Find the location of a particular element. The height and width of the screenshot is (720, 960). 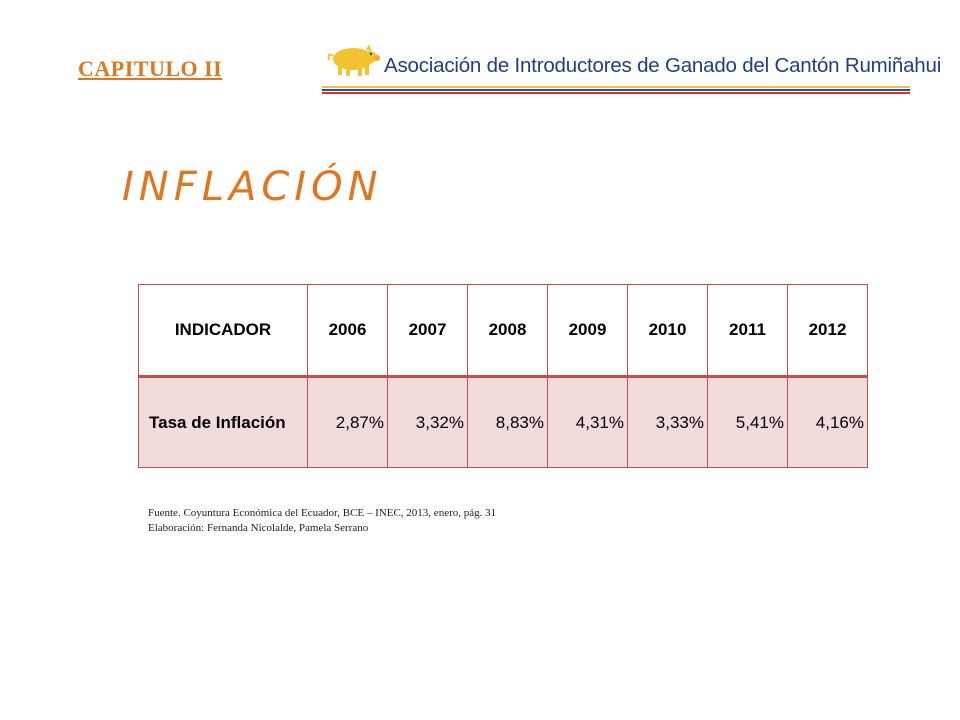

value-cell-2006: 2,87% is located at coordinates (347, 422).